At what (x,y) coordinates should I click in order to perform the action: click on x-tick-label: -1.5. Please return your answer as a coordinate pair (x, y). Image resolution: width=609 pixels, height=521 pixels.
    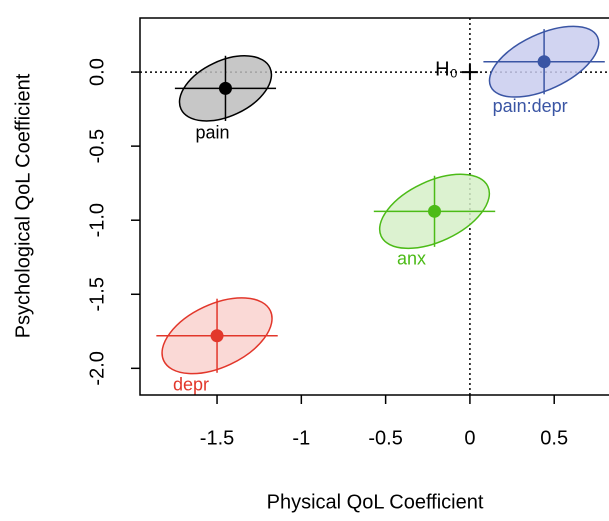
    Looking at the image, I should click on (217, 438).